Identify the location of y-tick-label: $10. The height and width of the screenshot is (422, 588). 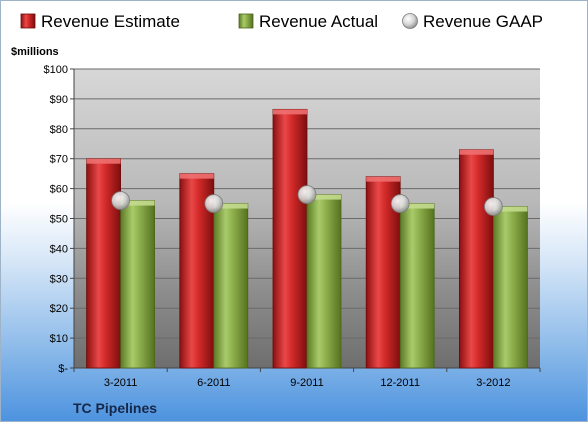
(59, 339).